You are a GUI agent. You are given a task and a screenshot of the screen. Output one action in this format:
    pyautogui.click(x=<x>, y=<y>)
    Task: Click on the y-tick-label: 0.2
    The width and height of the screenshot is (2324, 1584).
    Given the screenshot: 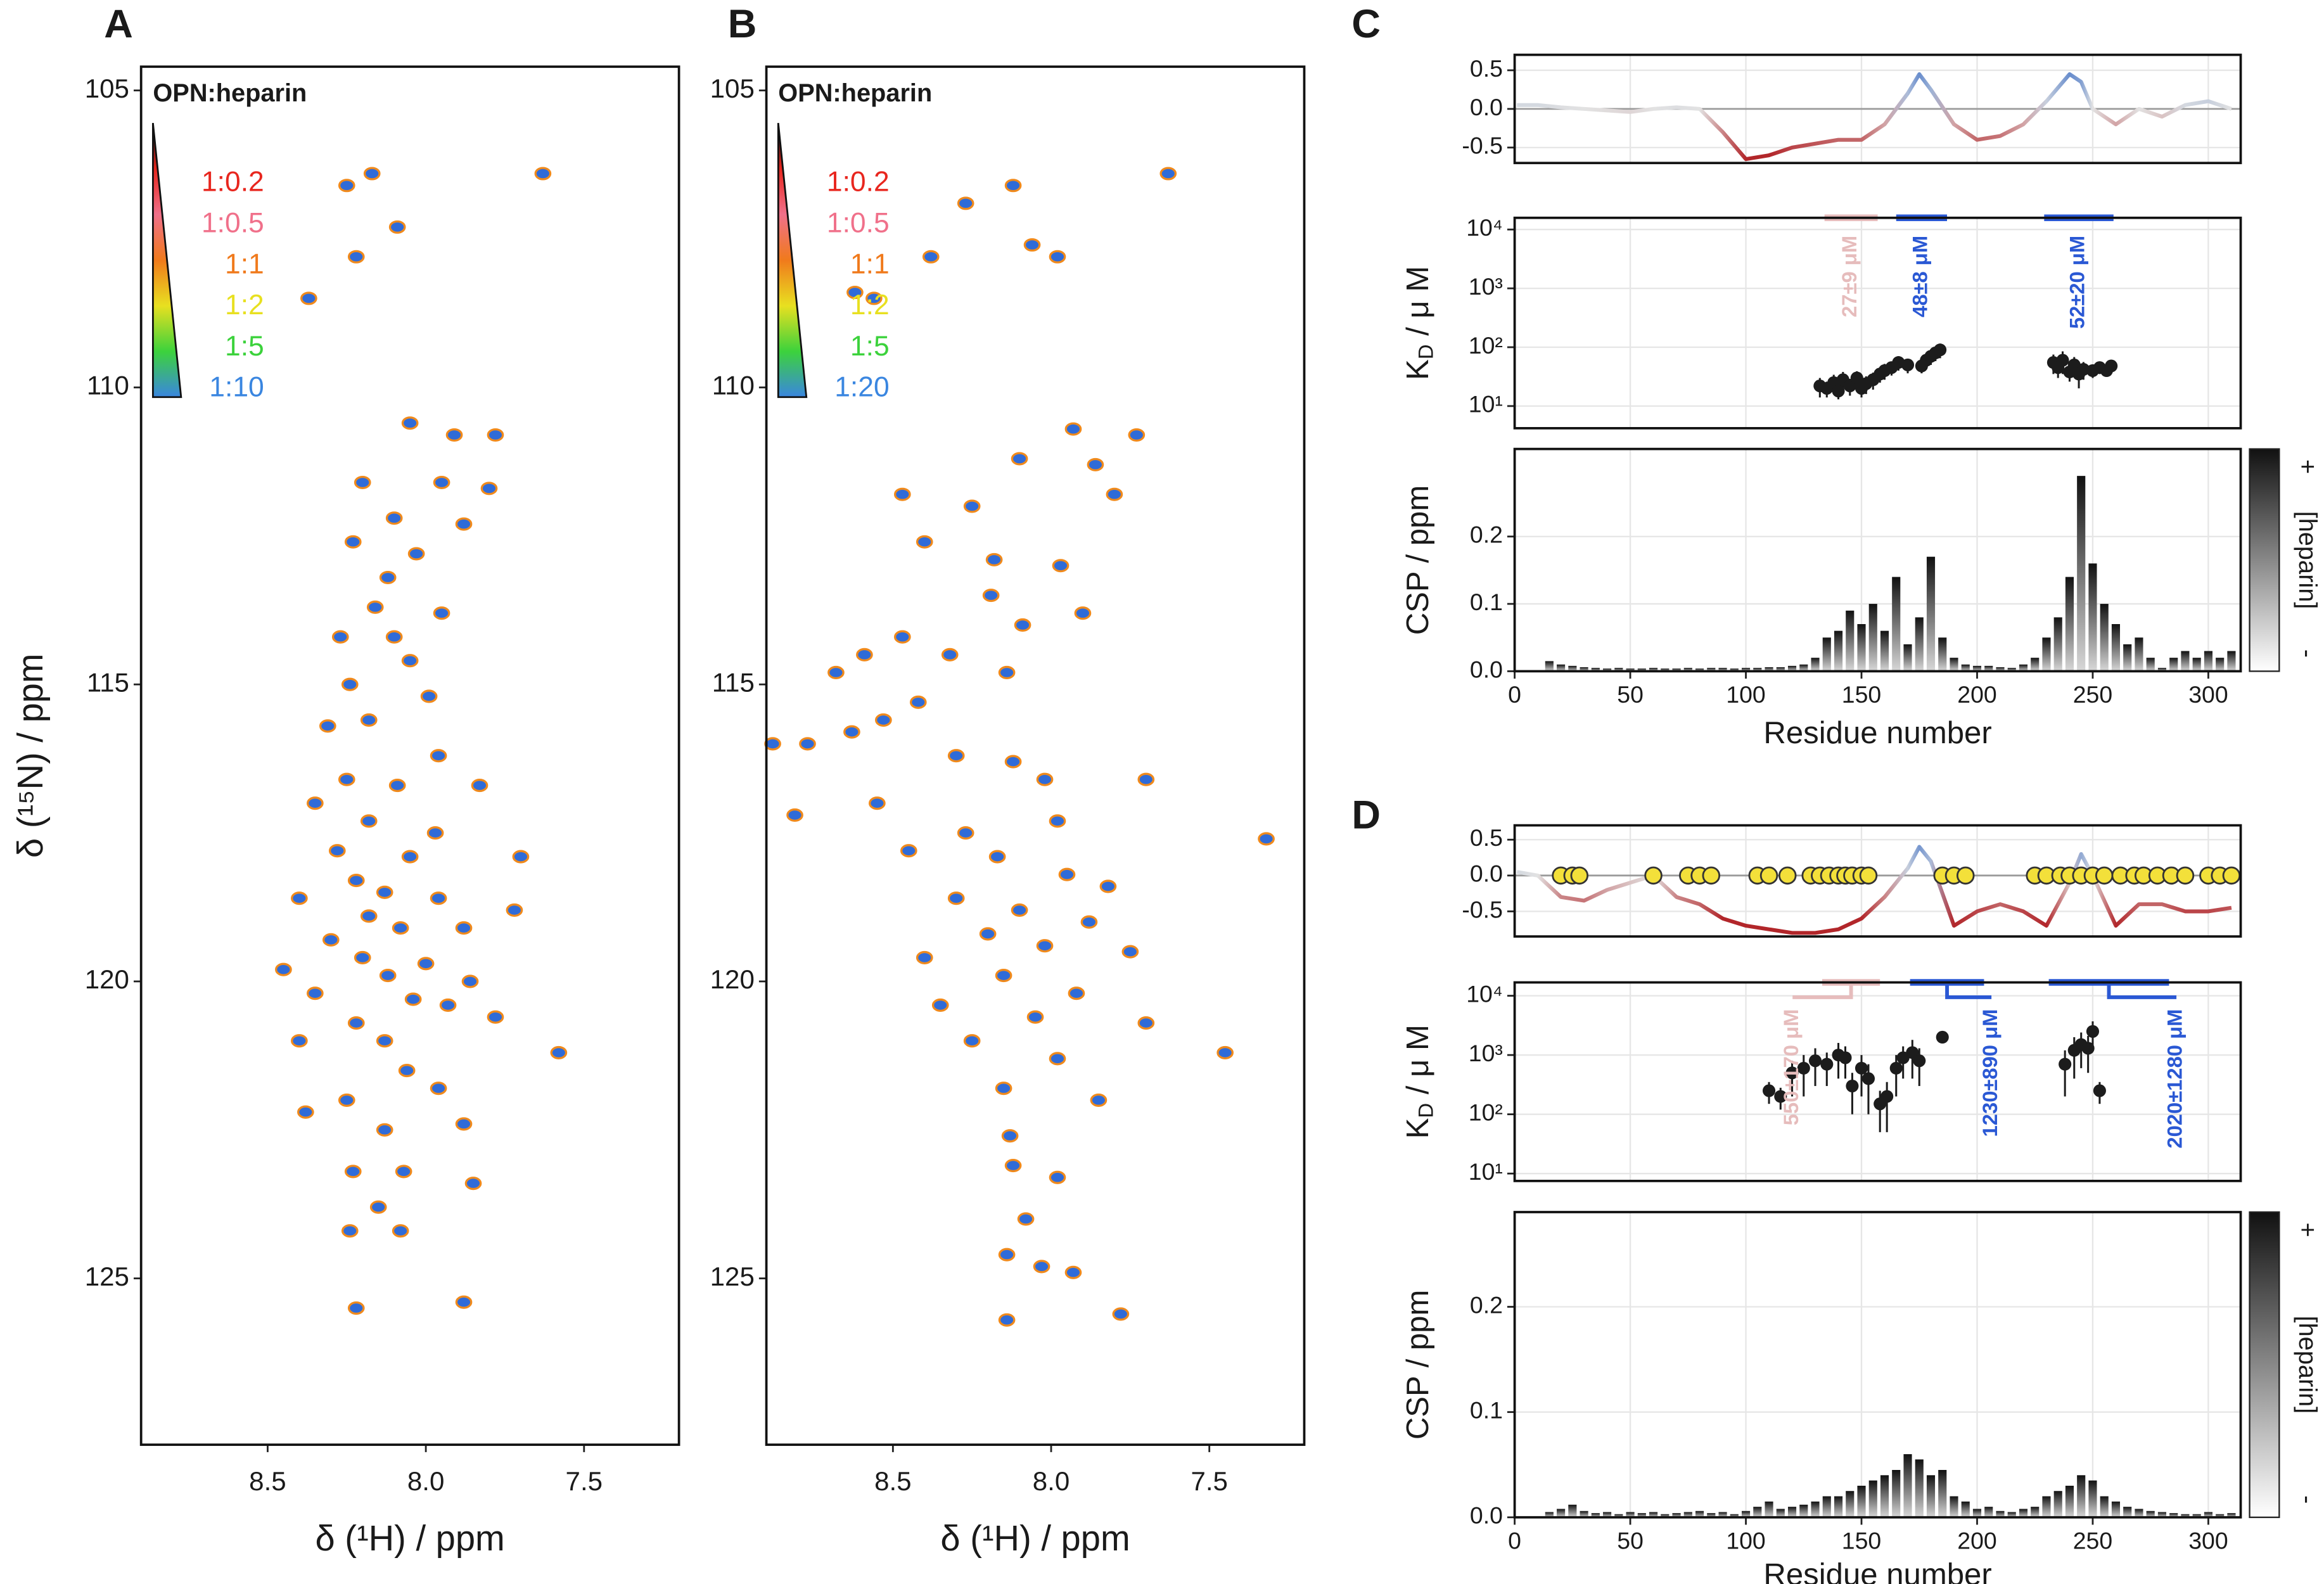 What is the action you would take?
    pyautogui.click(x=1486, y=534)
    